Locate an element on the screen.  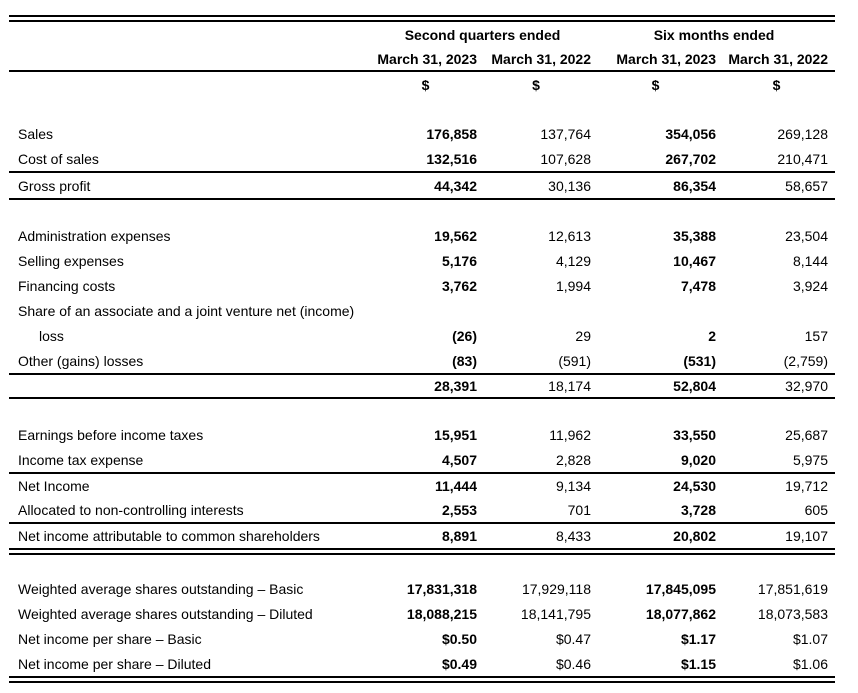
cell-6m-2023: 17,845,095 is located at coordinates (680, 588).